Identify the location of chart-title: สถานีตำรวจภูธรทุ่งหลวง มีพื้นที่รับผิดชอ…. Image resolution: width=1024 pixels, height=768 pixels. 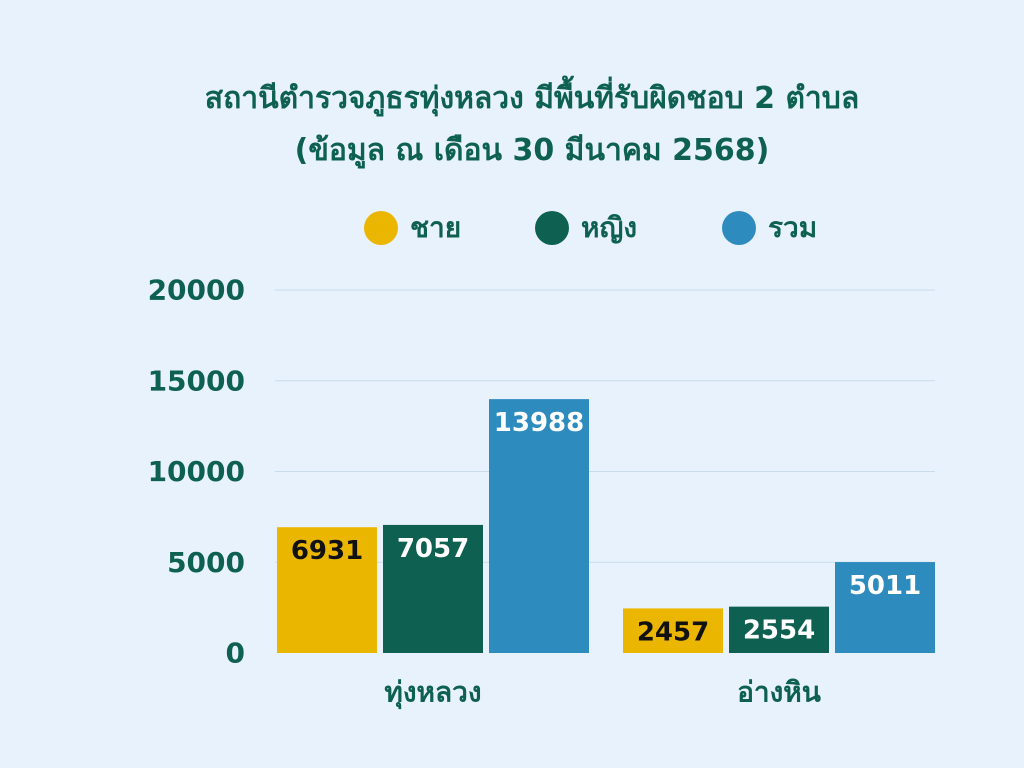
(532, 98).